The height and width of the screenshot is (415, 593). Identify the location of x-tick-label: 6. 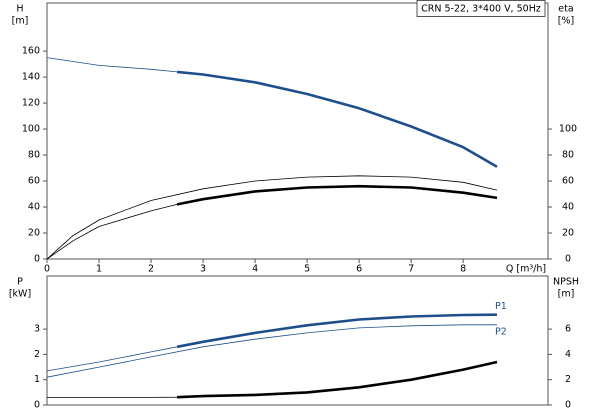
(359, 269).